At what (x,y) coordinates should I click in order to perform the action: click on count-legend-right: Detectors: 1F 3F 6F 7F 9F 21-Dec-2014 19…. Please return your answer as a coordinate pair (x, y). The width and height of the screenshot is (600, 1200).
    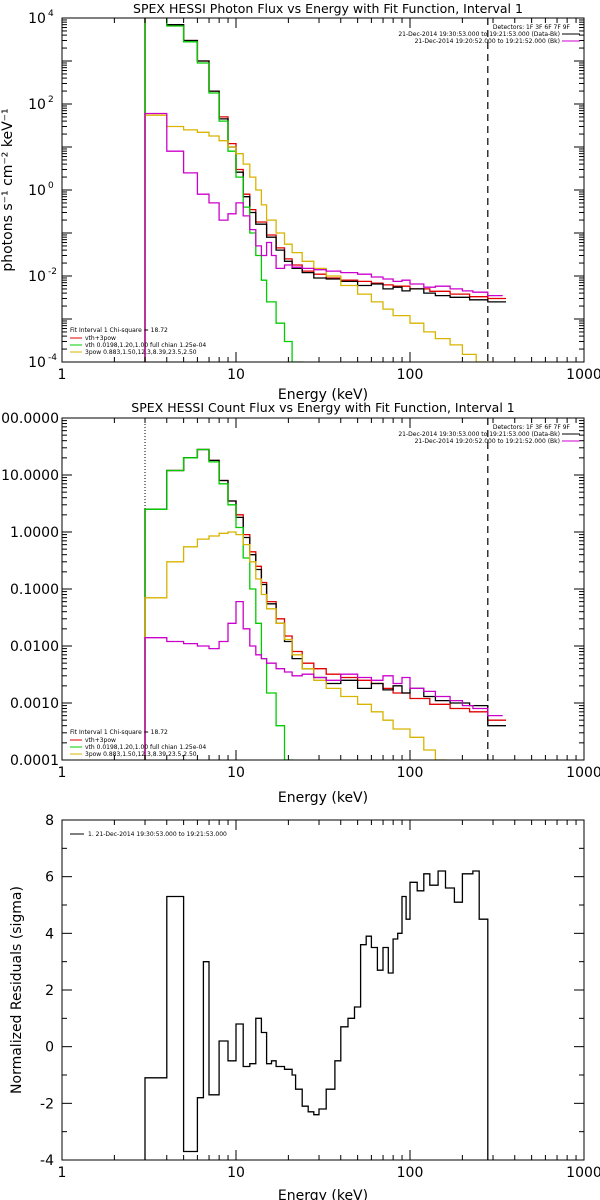
    Looking at the image, I should click on (489, 434).